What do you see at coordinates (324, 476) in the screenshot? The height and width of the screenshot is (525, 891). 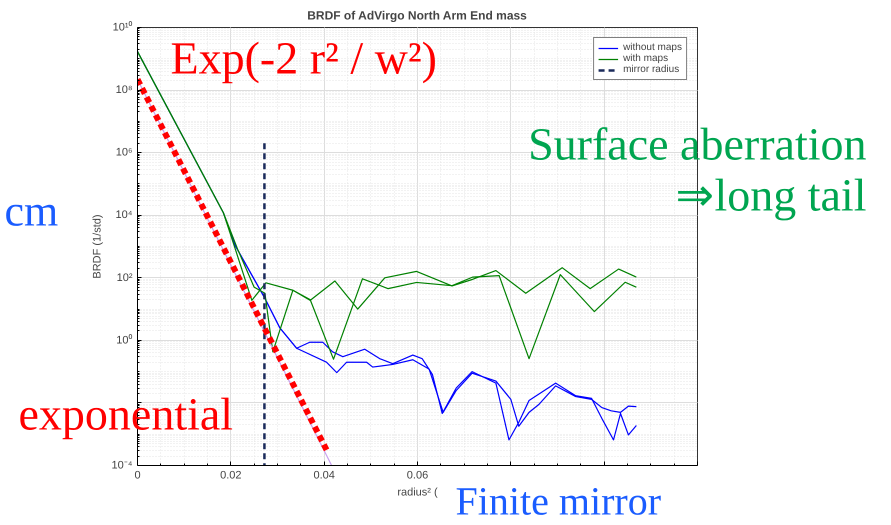 I see `x-tick-label: 0.04` at bounding box center [324, 476].